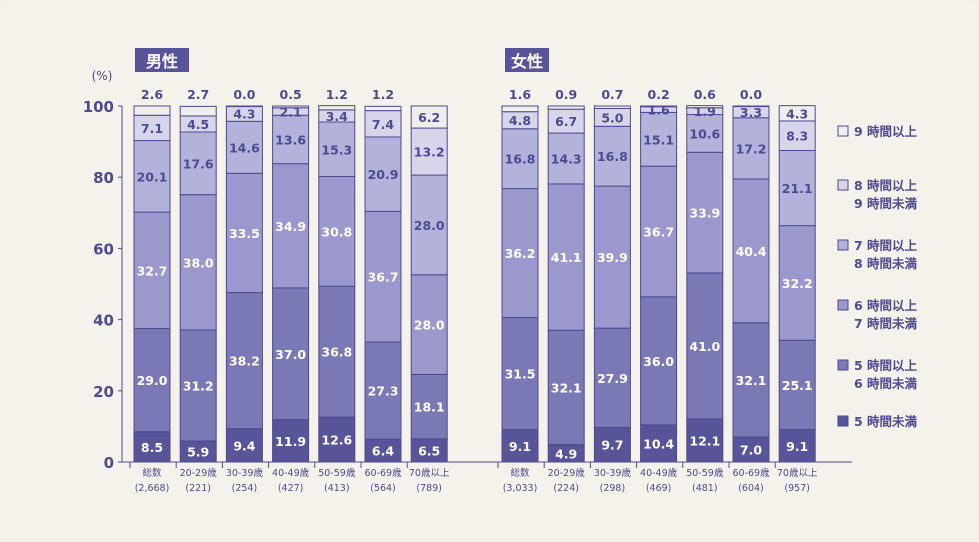  What do you see at coordinates (336, 440) in the screenshot?
I see `data-label: 12.6` at bounding box center [336, 440].